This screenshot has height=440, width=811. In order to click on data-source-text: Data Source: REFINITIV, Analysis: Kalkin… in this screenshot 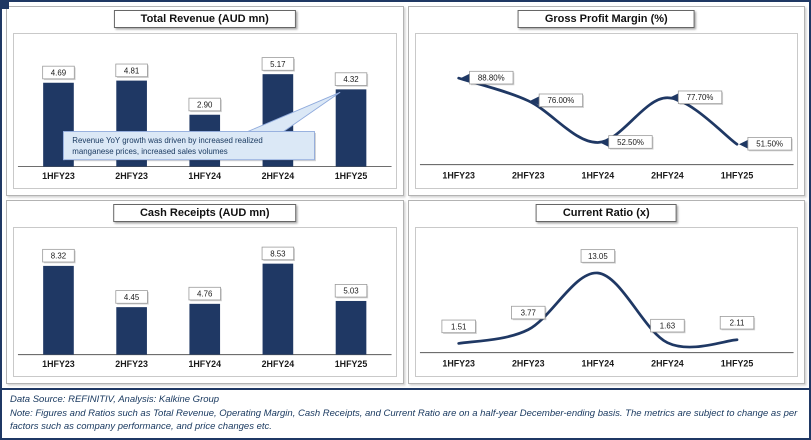, I will do `click(115, 399)`.